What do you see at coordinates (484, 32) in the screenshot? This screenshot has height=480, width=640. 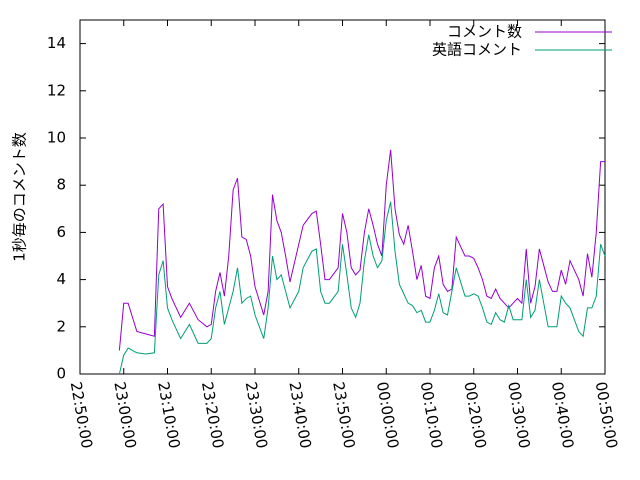 I see `legend-label: コメント数` at bounding box center [484, 32].